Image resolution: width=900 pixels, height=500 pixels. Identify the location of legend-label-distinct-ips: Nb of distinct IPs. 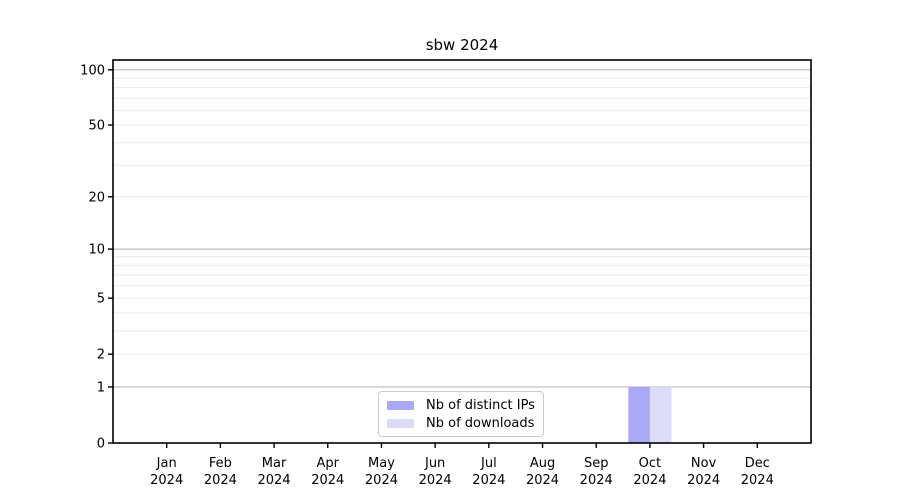
(480, 406).